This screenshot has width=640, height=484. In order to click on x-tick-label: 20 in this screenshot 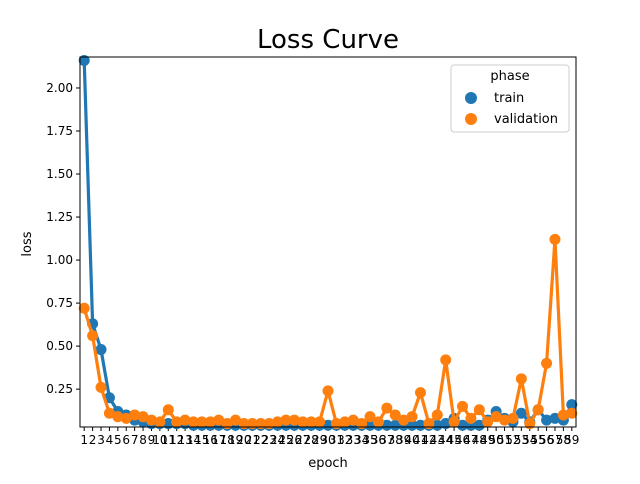, I will do `click(243, 440)`.